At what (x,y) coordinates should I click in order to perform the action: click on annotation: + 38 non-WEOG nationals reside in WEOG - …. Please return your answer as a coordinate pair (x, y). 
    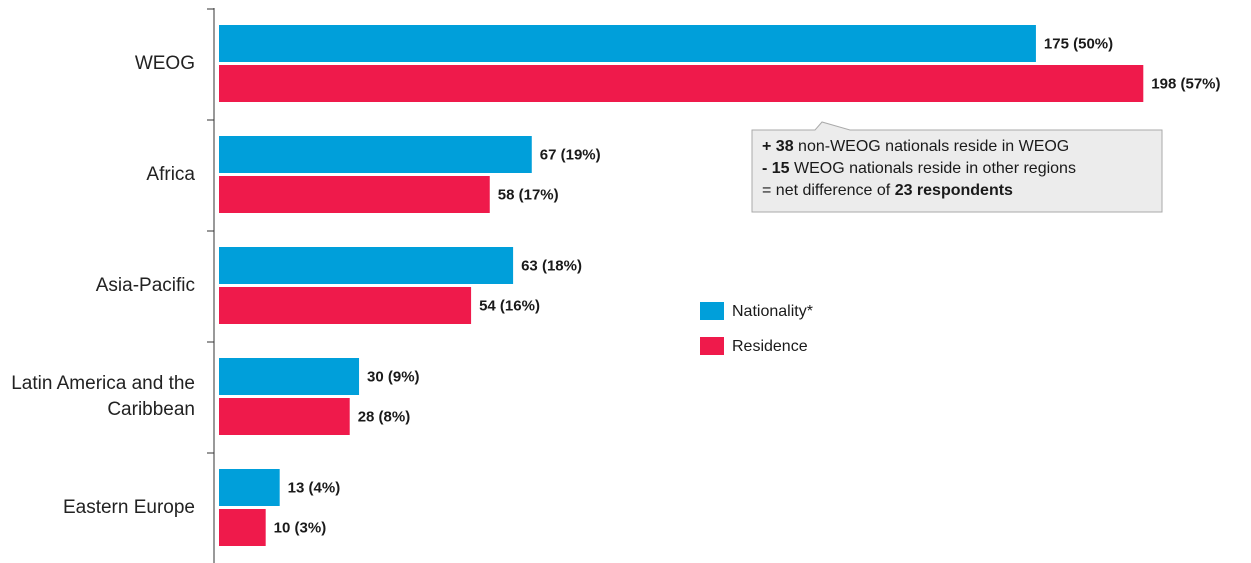
    Looking at the image, I should click on (919, 169).